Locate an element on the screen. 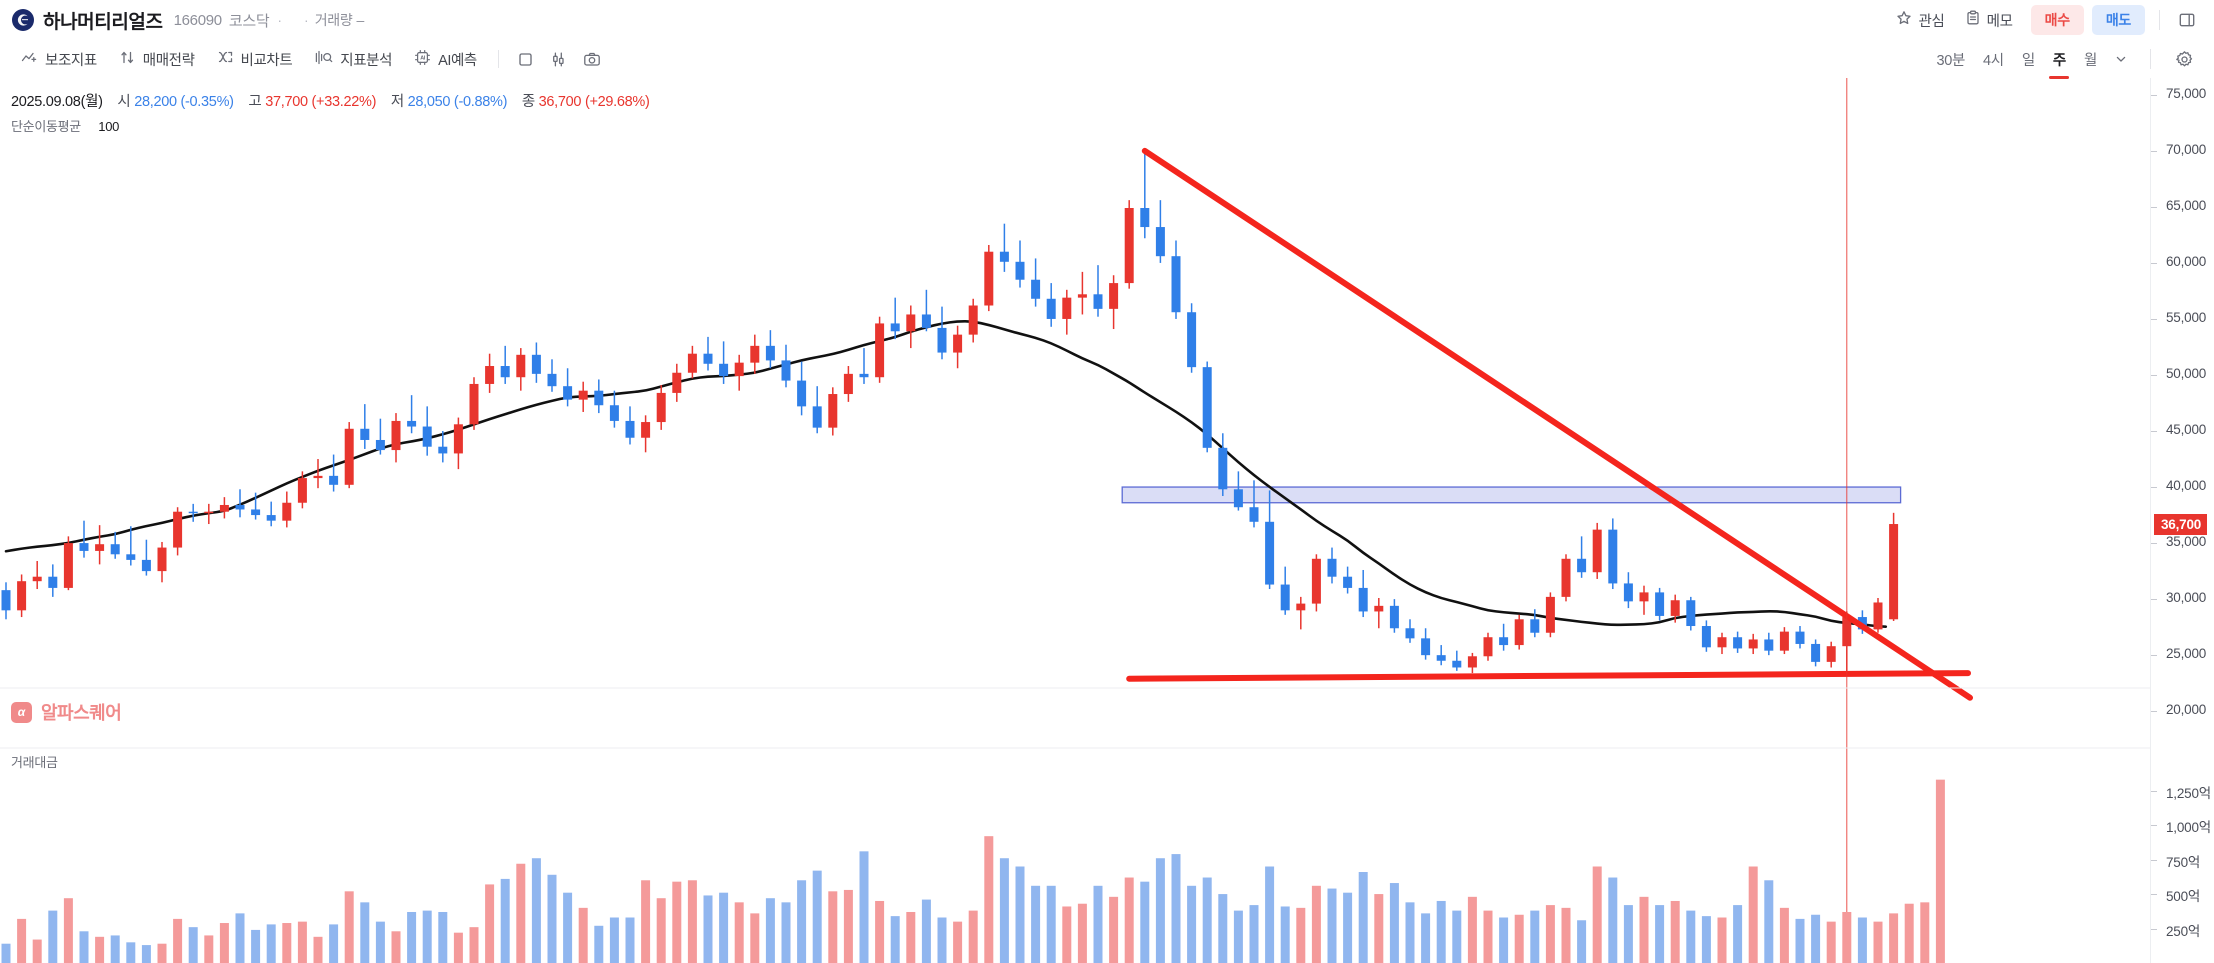  ohlc-low-label: 저 is located at coordinates (397, 102).